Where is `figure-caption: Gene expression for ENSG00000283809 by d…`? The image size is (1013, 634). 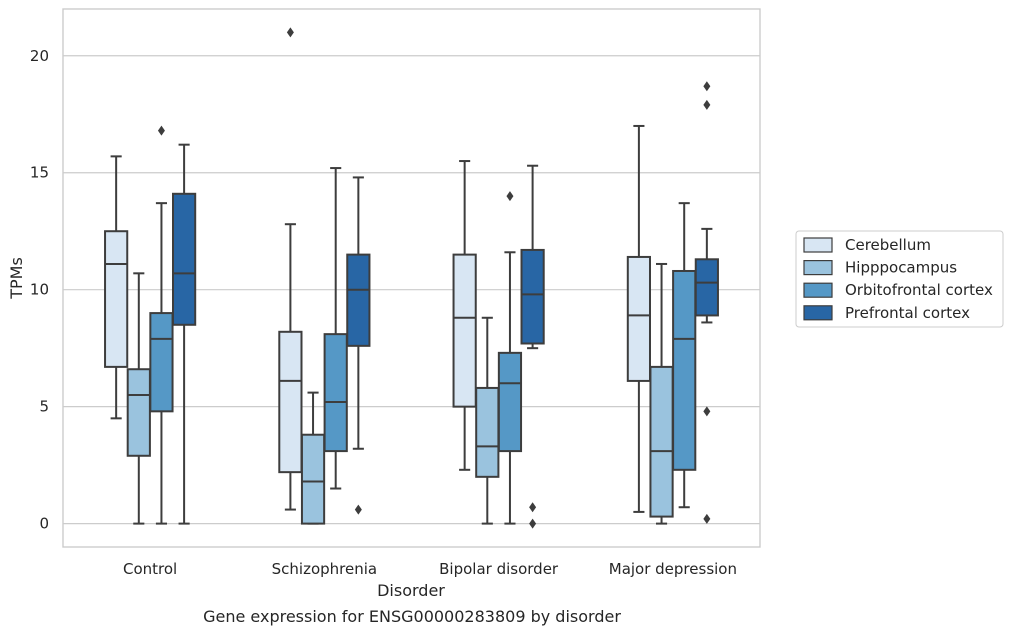 figure-caption: Gene expression for ENSG00000283809 by d… is located at coordinates (412, 616).